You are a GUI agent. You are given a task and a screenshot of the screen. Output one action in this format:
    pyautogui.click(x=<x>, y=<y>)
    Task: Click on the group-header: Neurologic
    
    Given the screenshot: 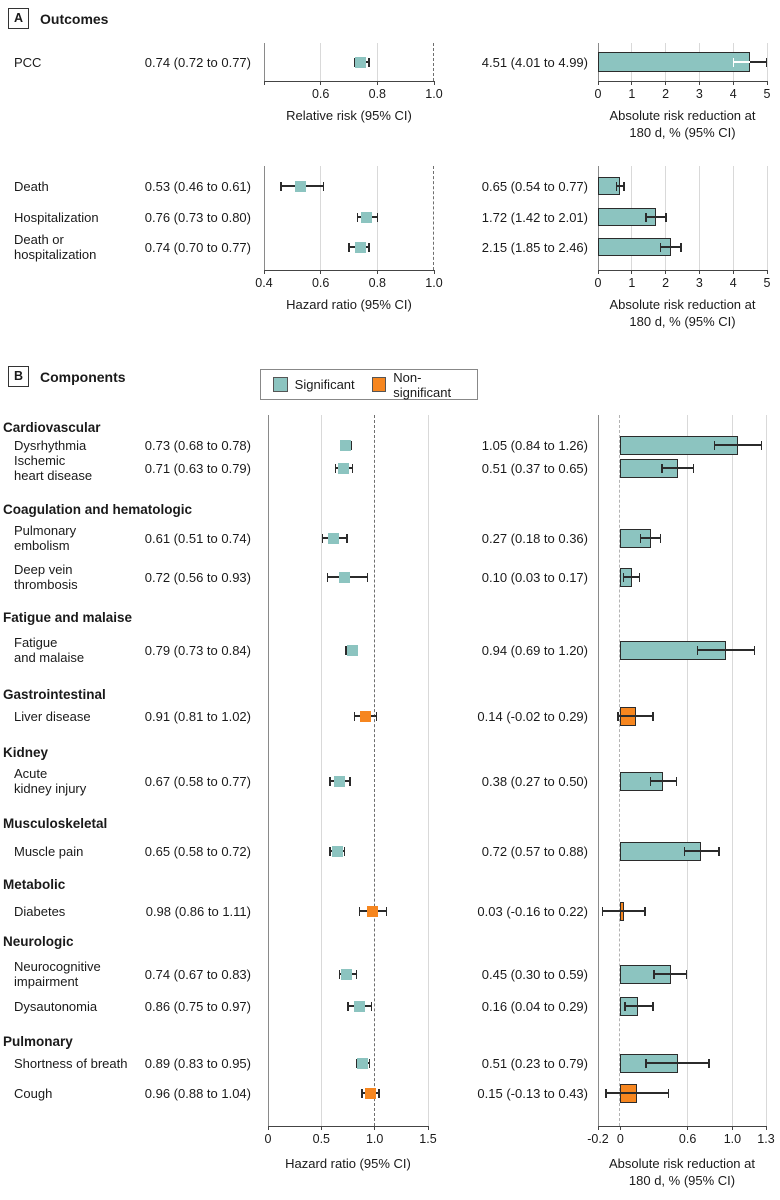 What is the action you would take?
    pyautogui.click(x=38, y=941)
    